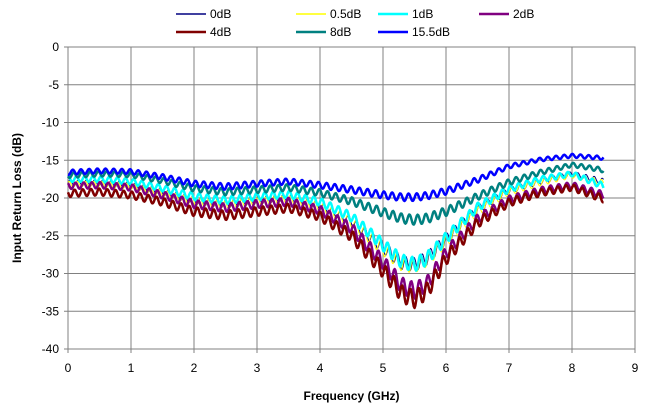 This screenshot has width=652, height=409. I want to click on y-tick-label: -15, so click(51, 160).